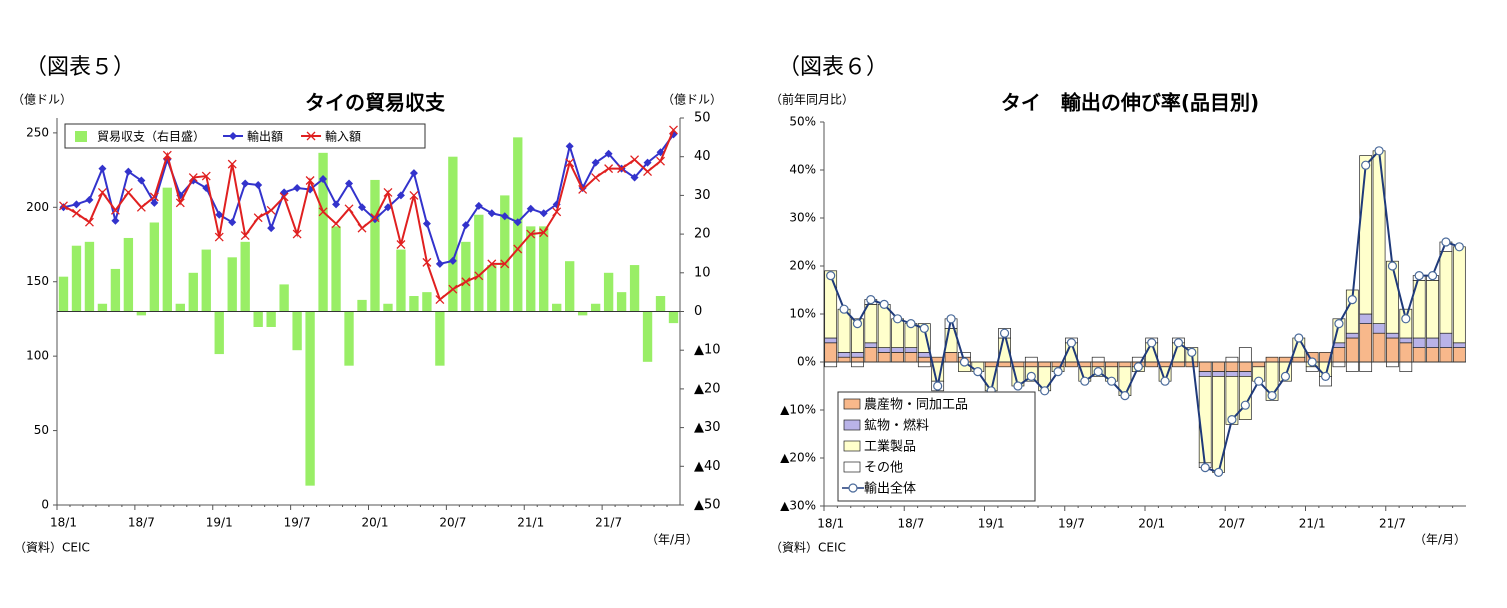  Describe the element at coordinates (808, 548) in the screenshot. I see `source-note: （資料）CEIC` at that location.